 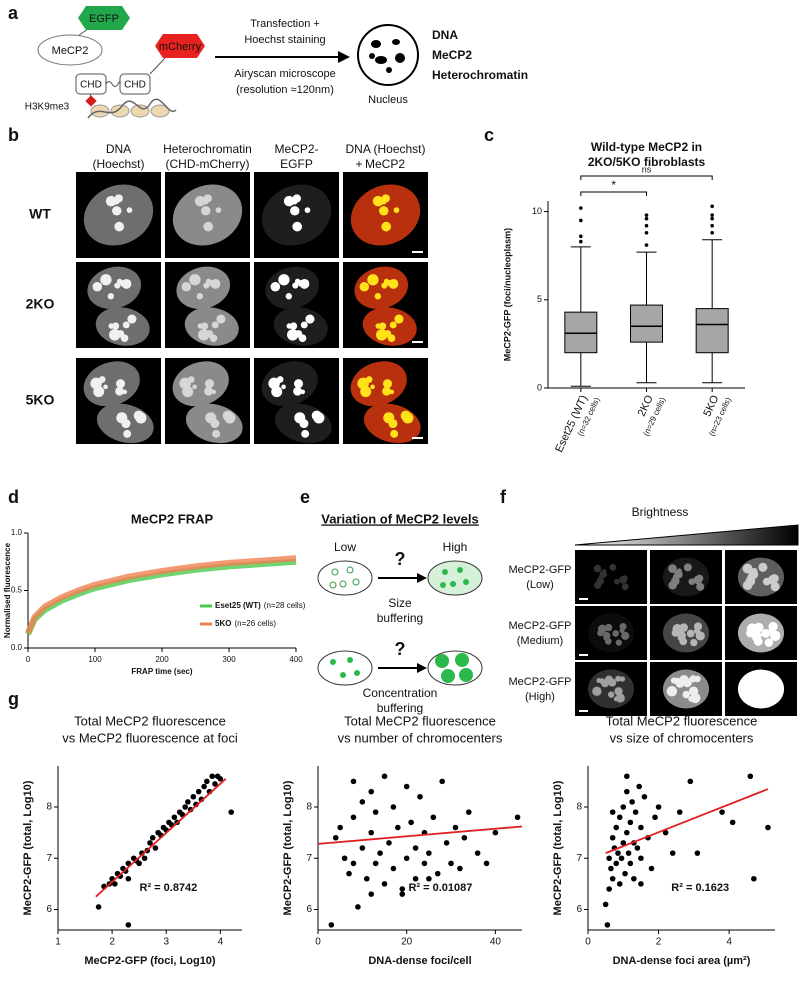 I want to click on r-squared: R² = 0.1623, so click(x=700, y=888).